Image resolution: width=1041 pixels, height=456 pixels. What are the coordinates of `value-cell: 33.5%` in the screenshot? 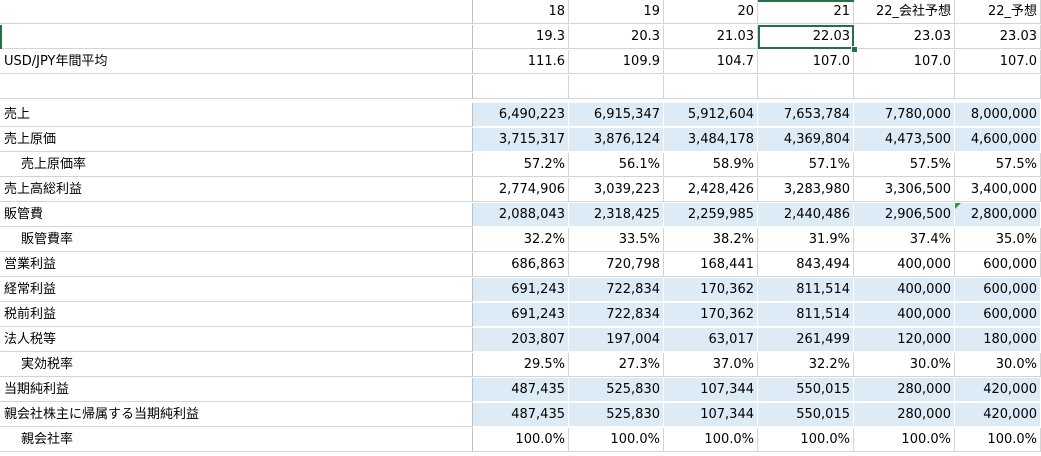 It's located at (616, 240).